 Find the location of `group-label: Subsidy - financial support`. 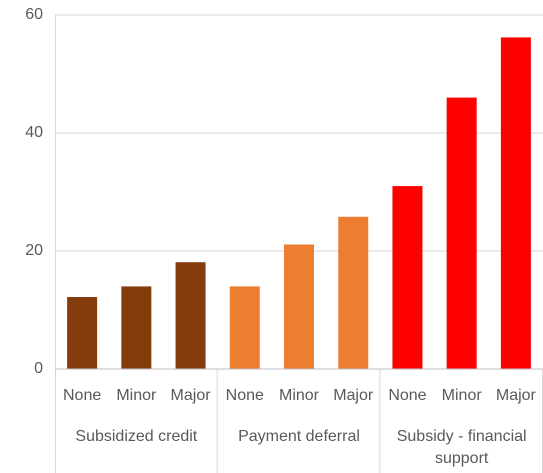

group-label: Subsidy - financial support is located at coordinates (461, 447).